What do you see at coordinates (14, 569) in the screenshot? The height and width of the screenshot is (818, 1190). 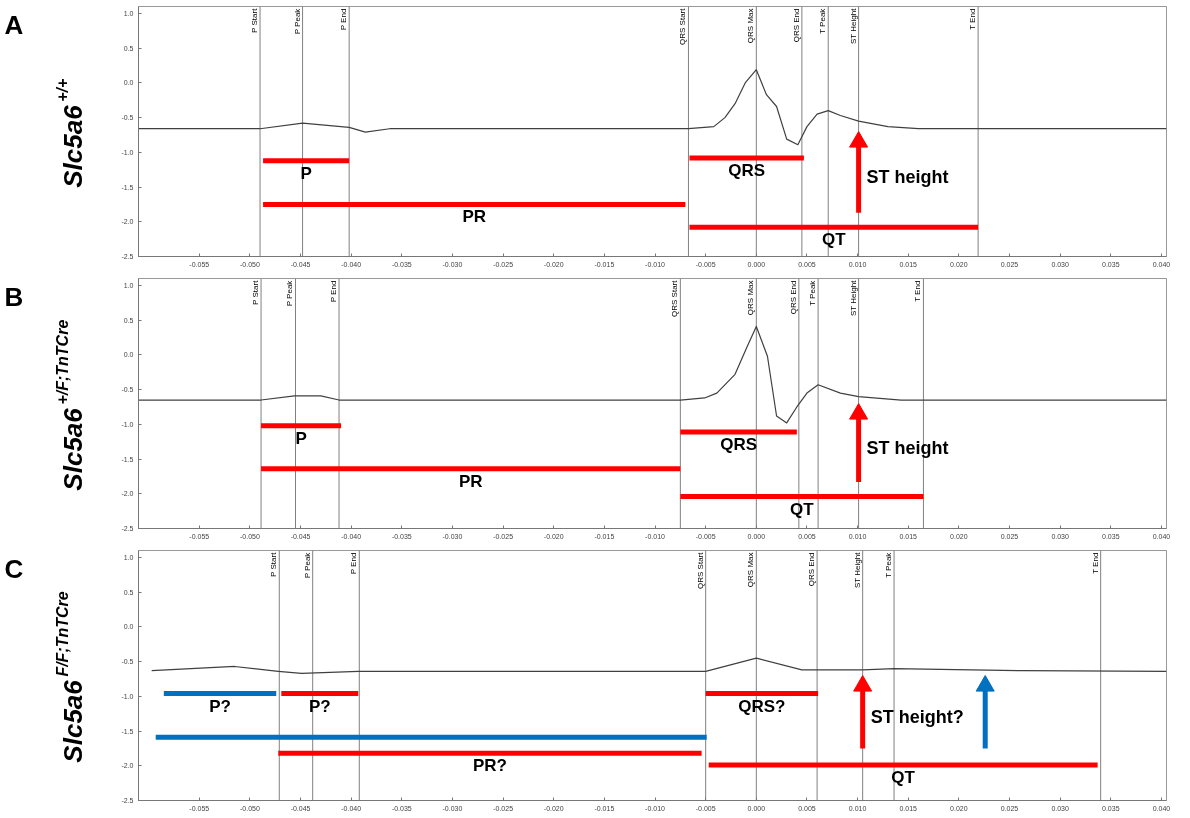 I see `chart-title: C` at bounding box center [14, 569].